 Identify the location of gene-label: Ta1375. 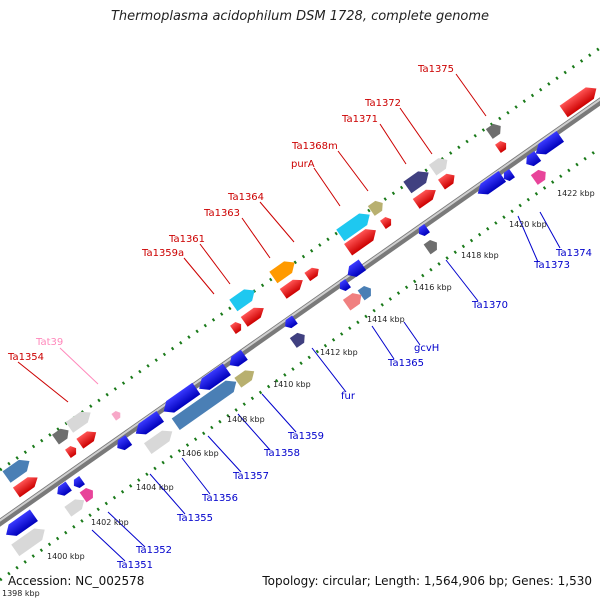
(435, 69).